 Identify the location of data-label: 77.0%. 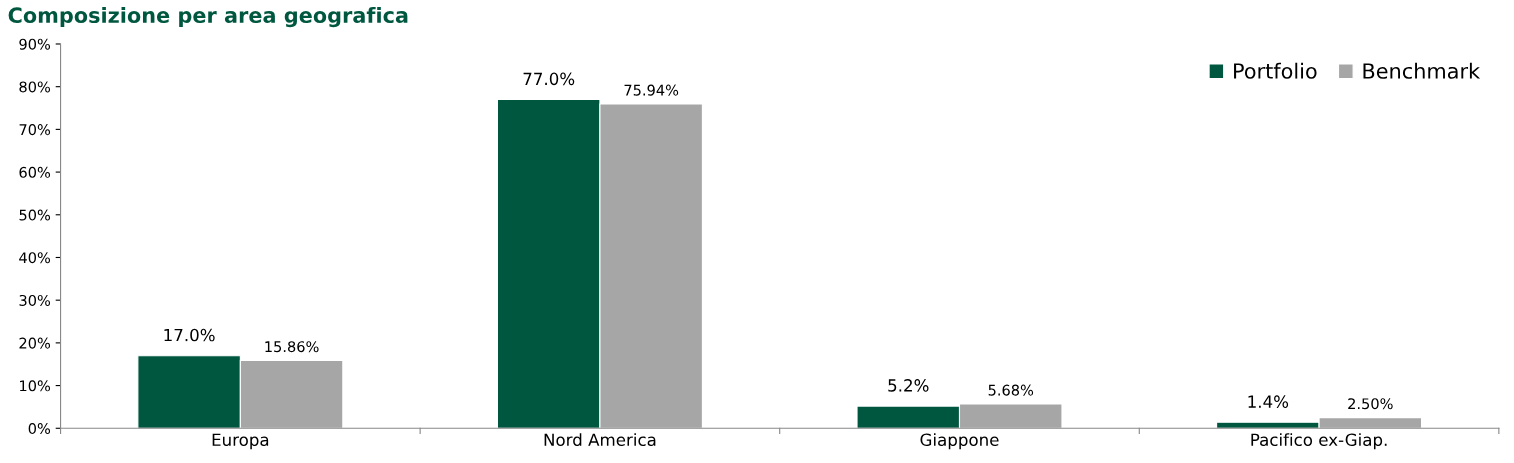
(549, 79).